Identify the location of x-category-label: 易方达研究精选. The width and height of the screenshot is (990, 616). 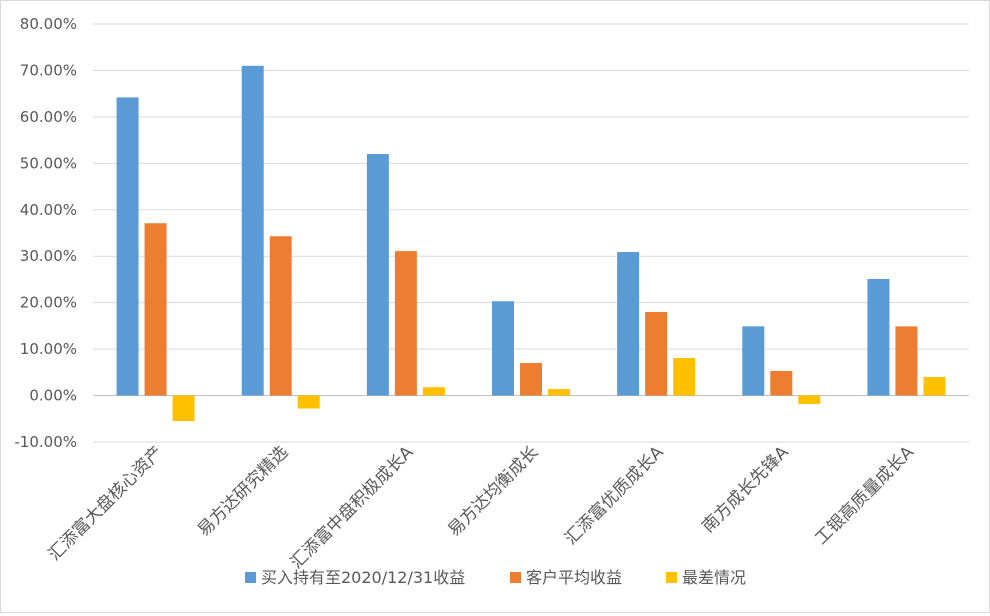
(243, 491).